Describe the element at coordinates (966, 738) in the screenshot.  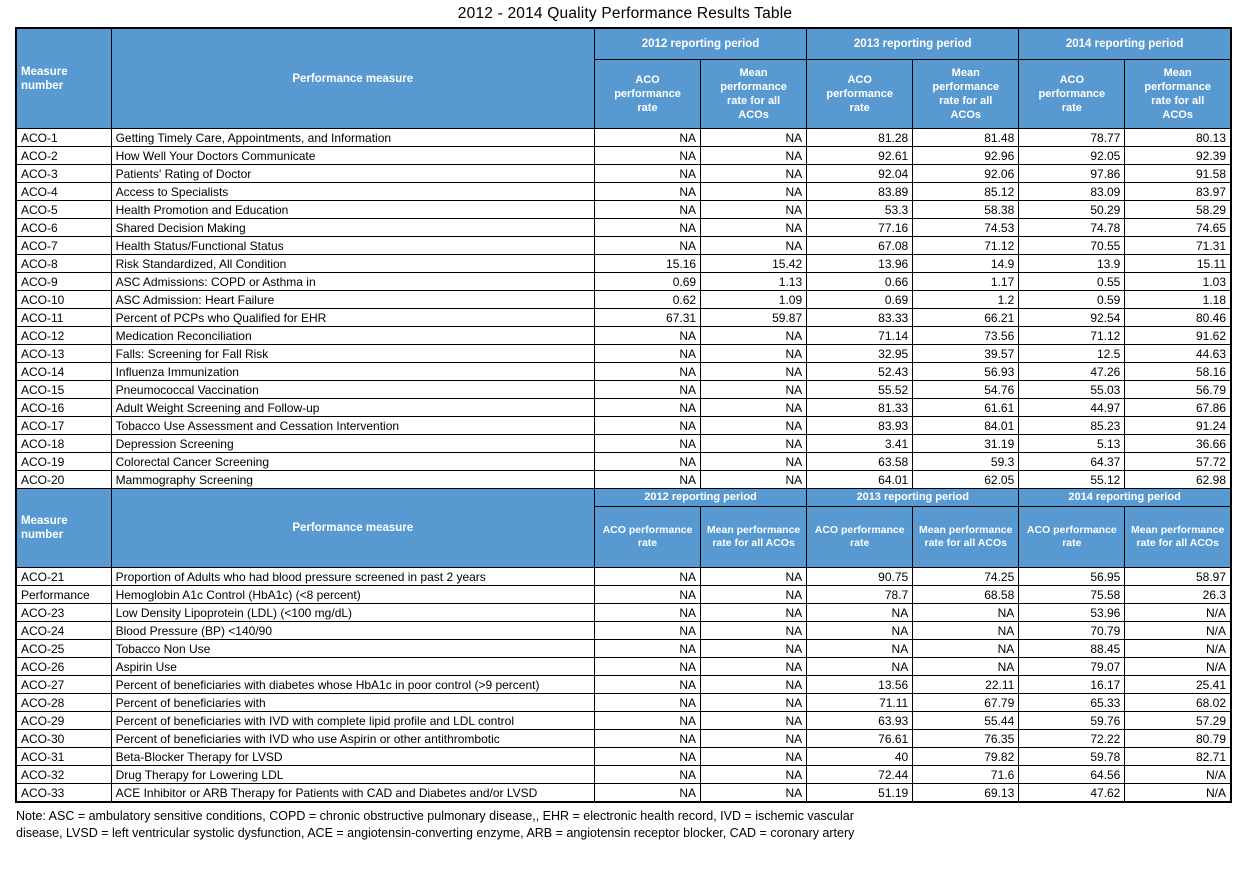
I see `value-cell: 76.35` at that location.